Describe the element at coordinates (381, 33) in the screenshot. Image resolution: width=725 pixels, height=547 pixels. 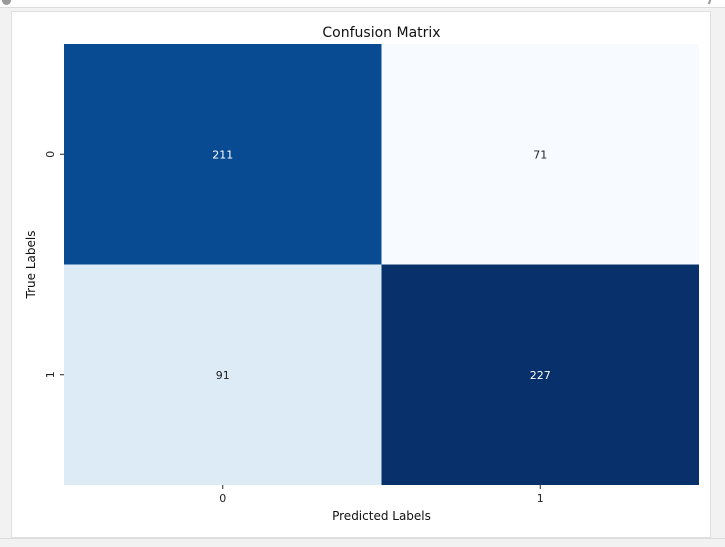
I see `chart-title: Confusion Matrix` at that location.